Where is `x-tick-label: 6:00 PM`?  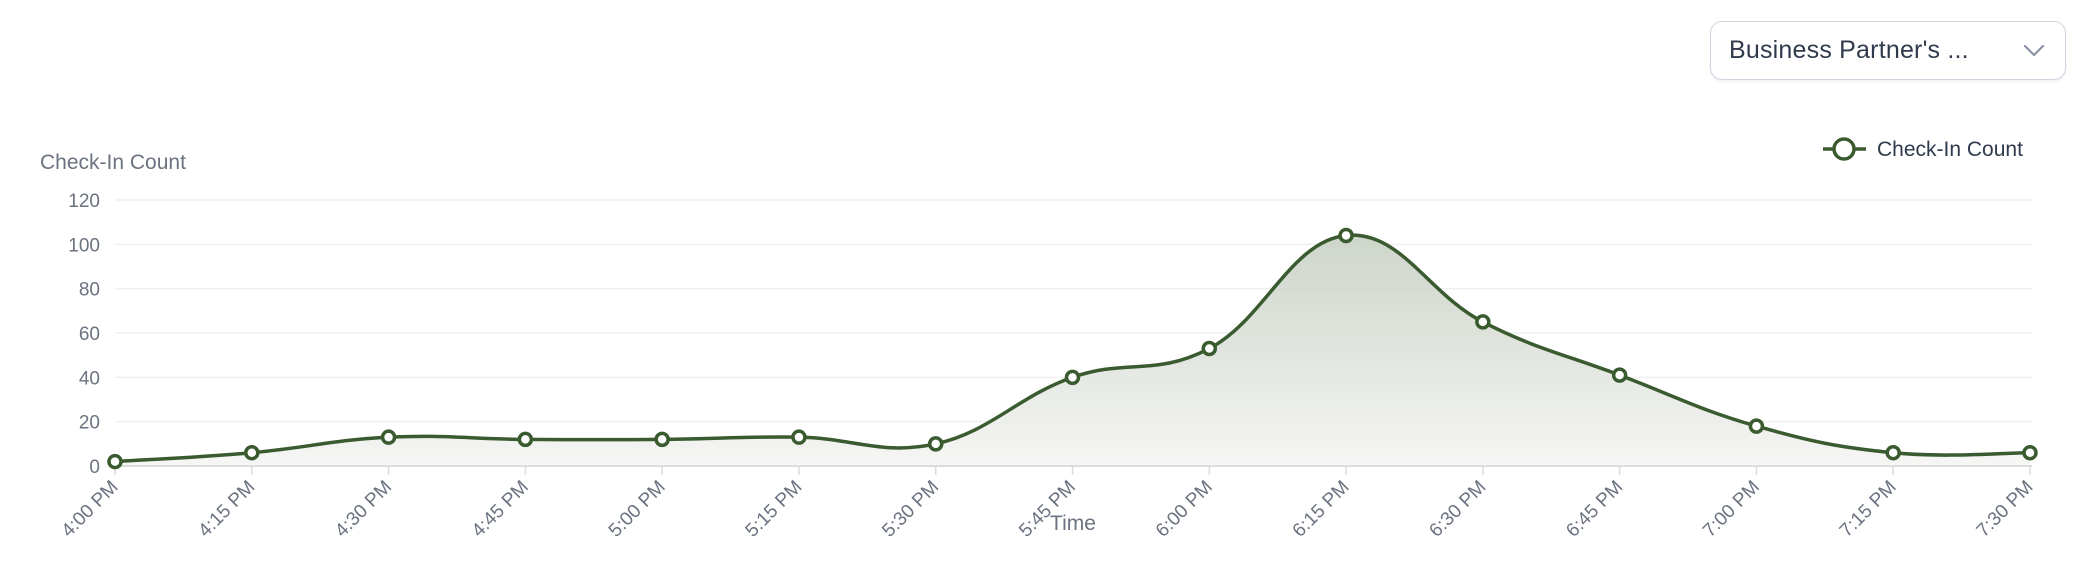
x-tick-label: 6:00 PM is located at coordinates (1184, 509).